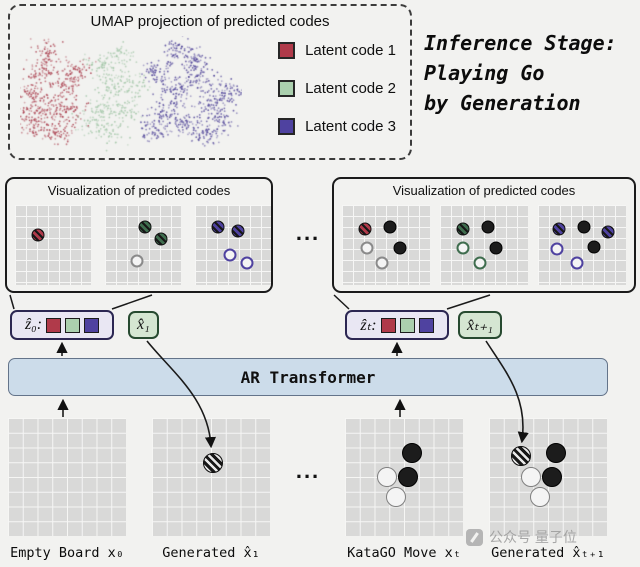 Image resolution: width=640 pixels, height=567 pixels. What do you see at coordinates (548, 553) in the screenshot?
I see `board-caption-generated-t1: Generated x̂ₜ₊₁` at bounding box center [548, 553].